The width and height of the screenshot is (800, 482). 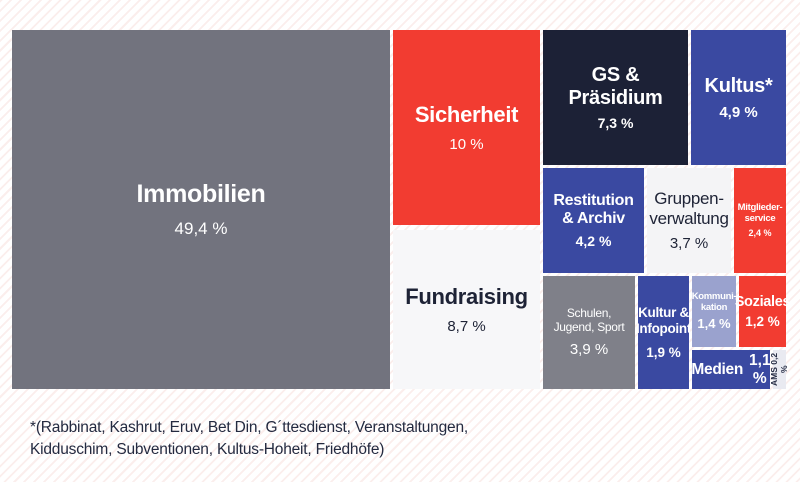 What do you see at coordinates (738, 85) in the screenshot?
I see `tile-label: Kultus*` at bounding box center [738, 85].